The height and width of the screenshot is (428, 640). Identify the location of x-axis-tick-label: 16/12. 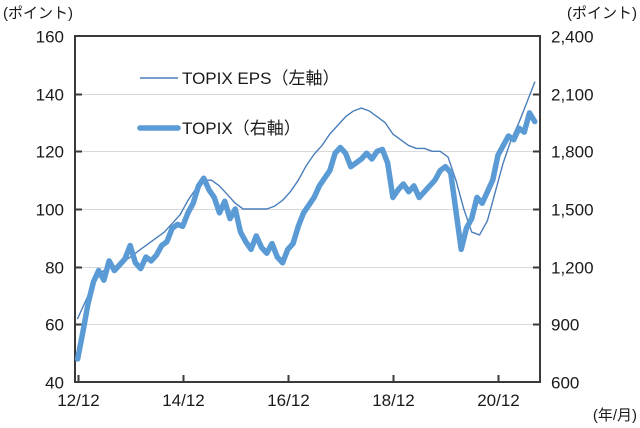
(288, 400).